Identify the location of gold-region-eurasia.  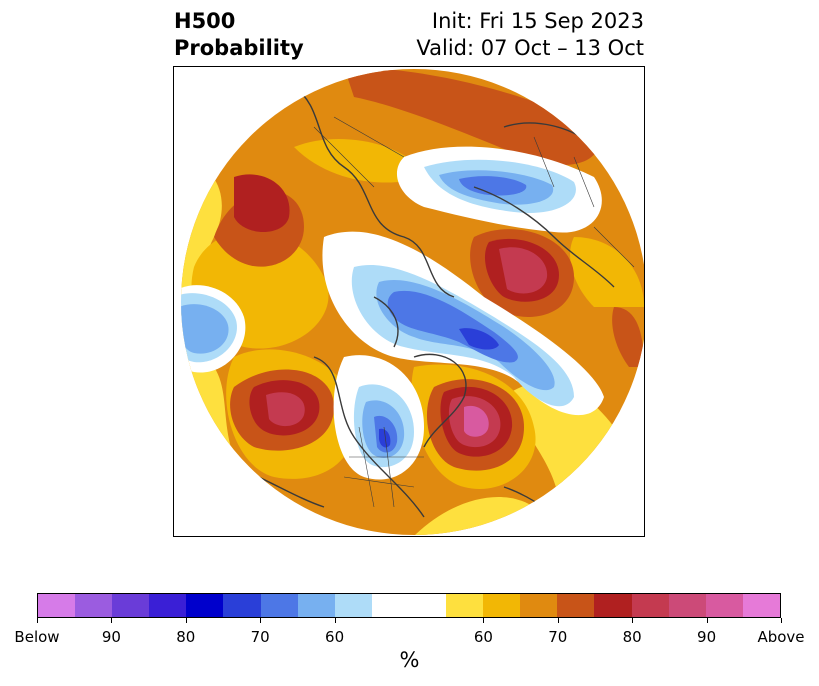
(607, 272).